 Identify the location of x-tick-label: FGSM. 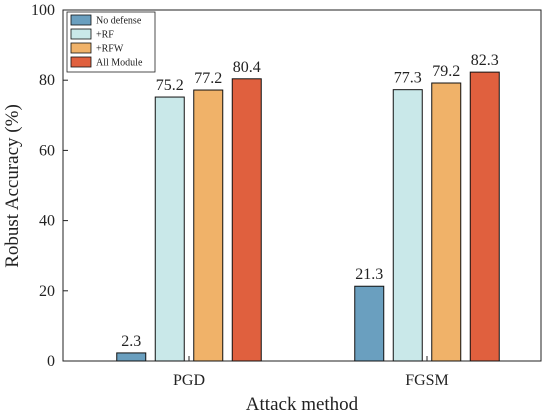
(427, 380).